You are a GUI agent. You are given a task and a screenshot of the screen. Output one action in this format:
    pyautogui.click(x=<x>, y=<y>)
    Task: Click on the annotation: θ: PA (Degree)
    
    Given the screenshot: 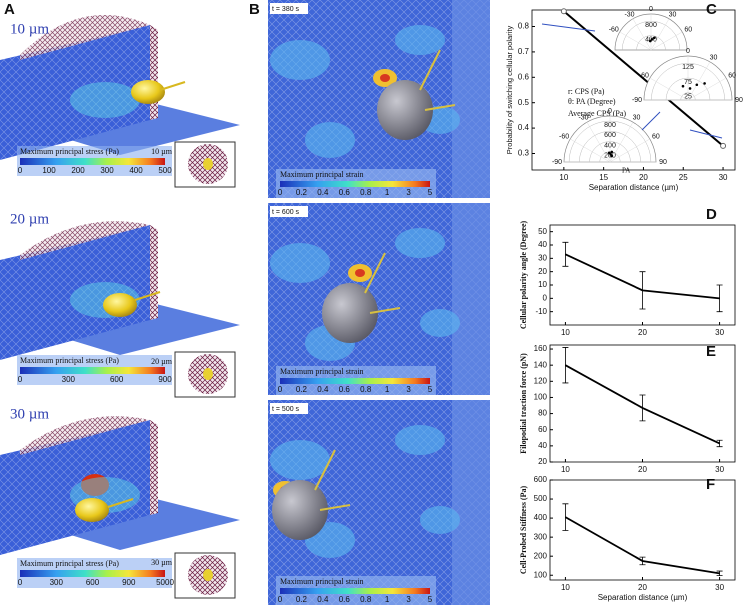 What is the action you would take?
    pyautogui.click(x=592, y=101)
    